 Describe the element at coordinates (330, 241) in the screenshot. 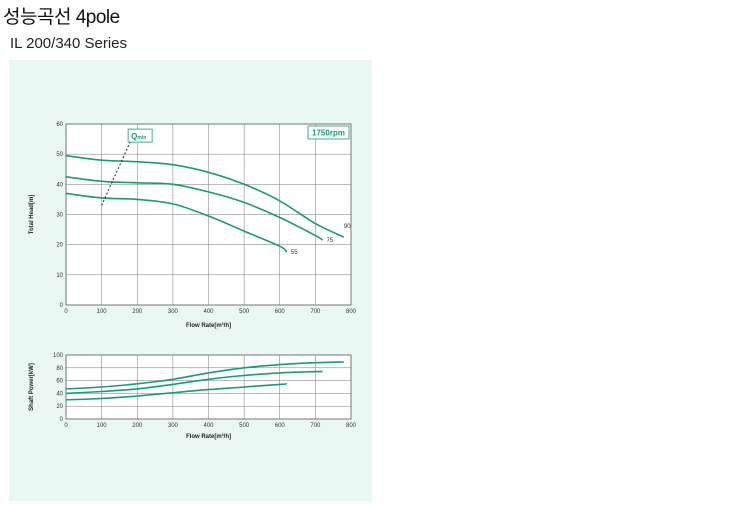

I see `impeller-label-75: 75` at that location.